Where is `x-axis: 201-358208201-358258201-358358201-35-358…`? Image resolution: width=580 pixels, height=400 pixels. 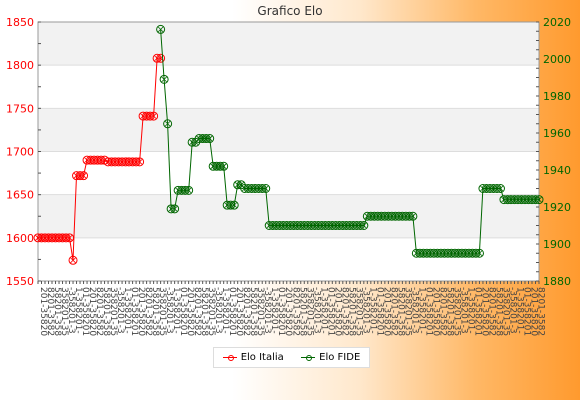
x-axis: 201-358208201-358258201-358358201-35-358… is located at coordinates (291, 308).